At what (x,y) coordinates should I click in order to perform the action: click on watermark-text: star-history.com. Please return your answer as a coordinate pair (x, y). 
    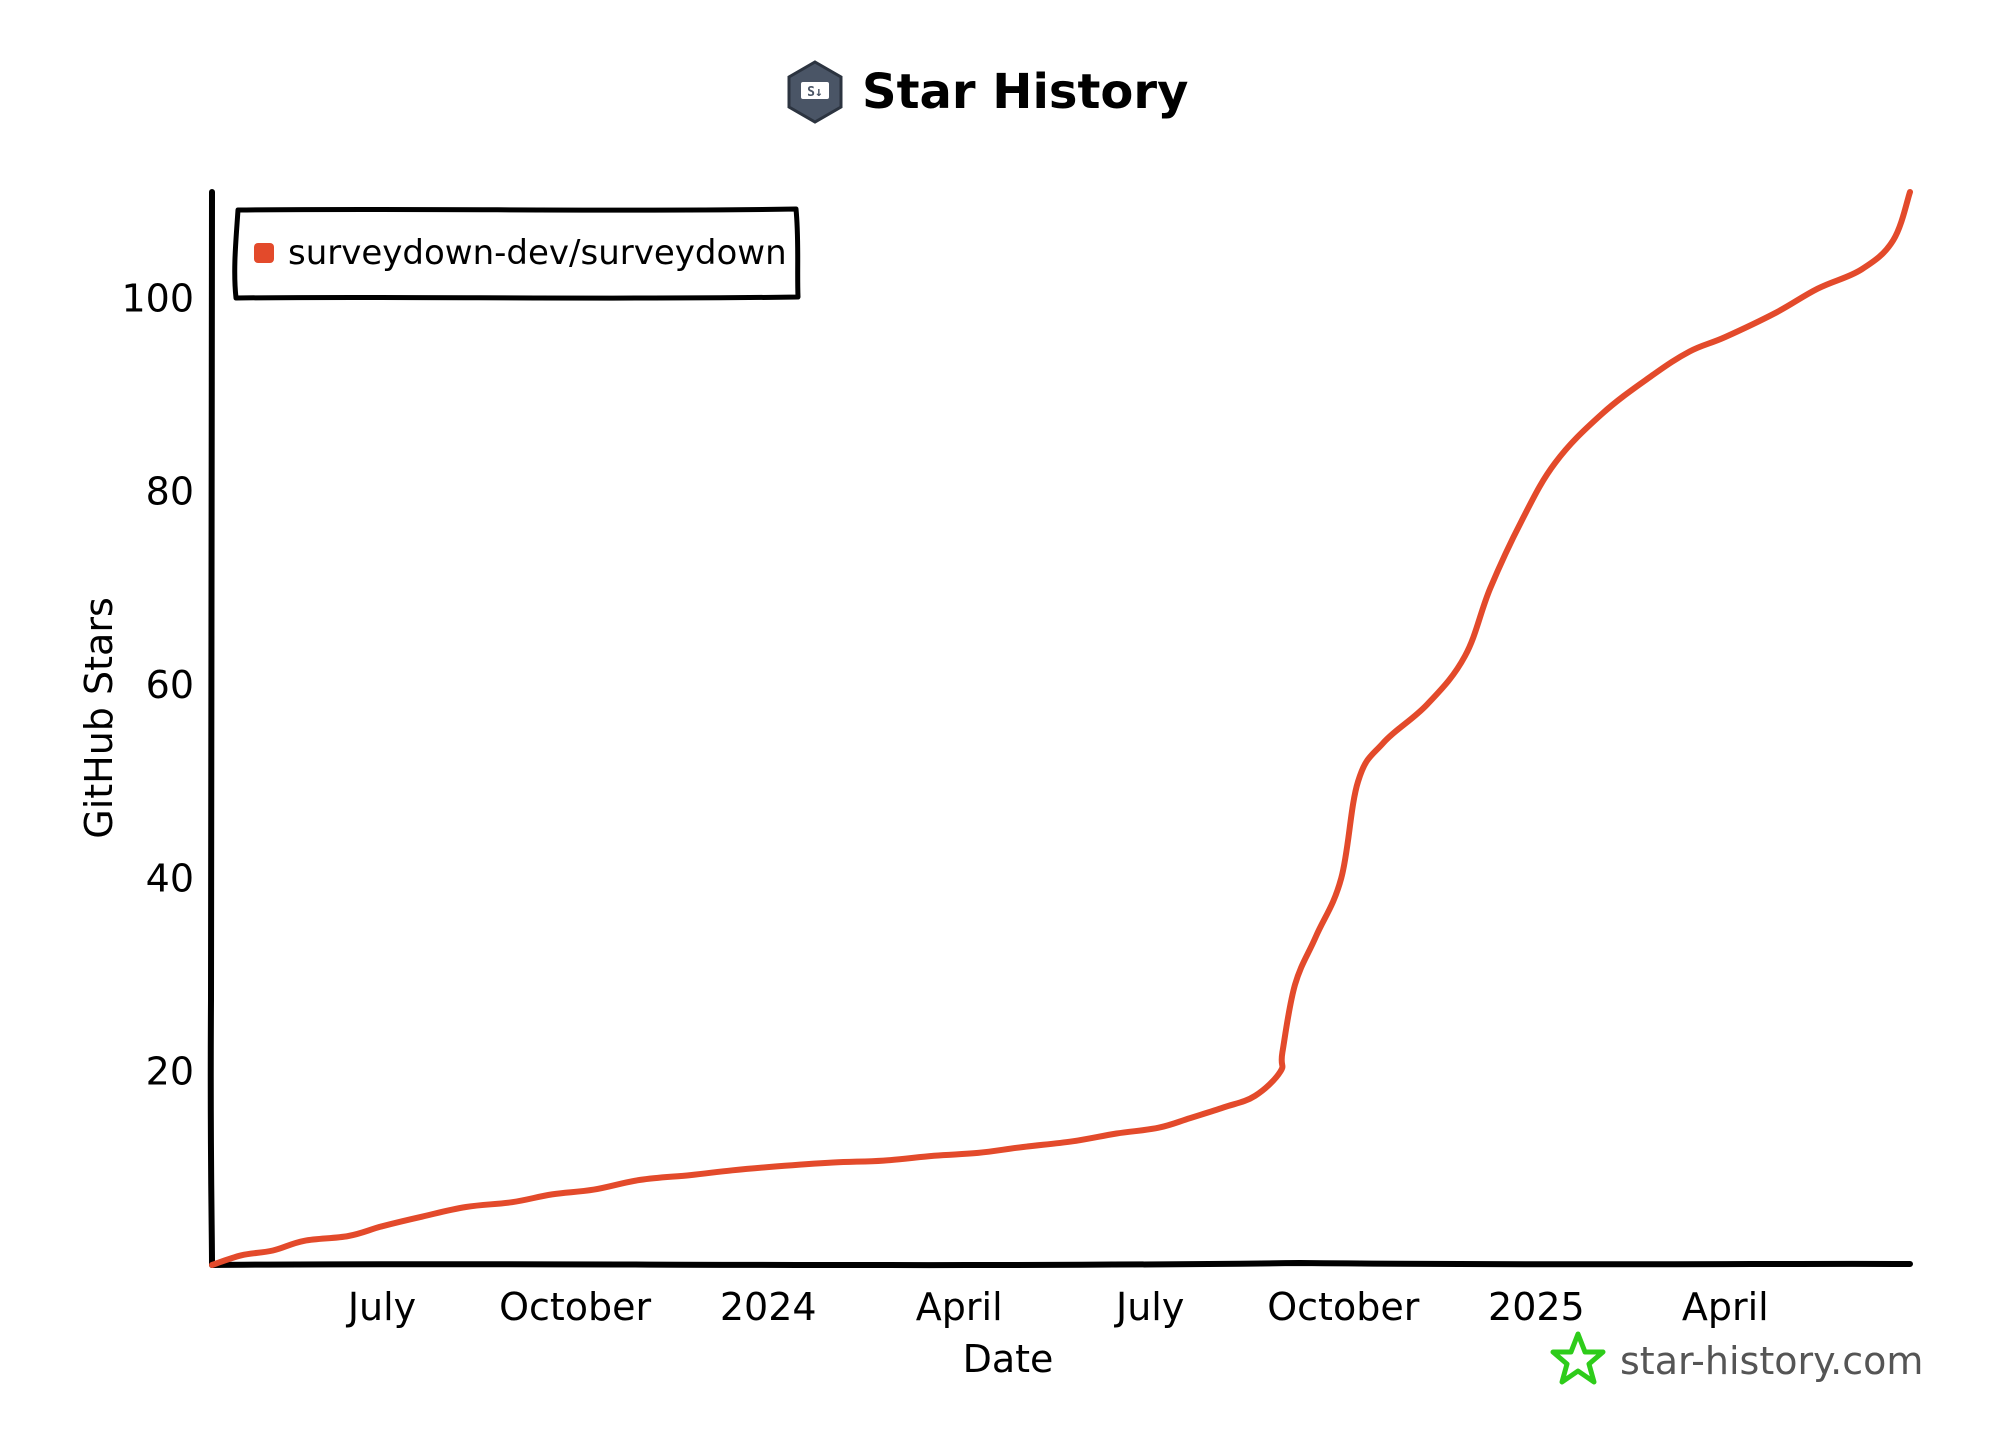
    Looking at the image, I should click on (1771, 1361).